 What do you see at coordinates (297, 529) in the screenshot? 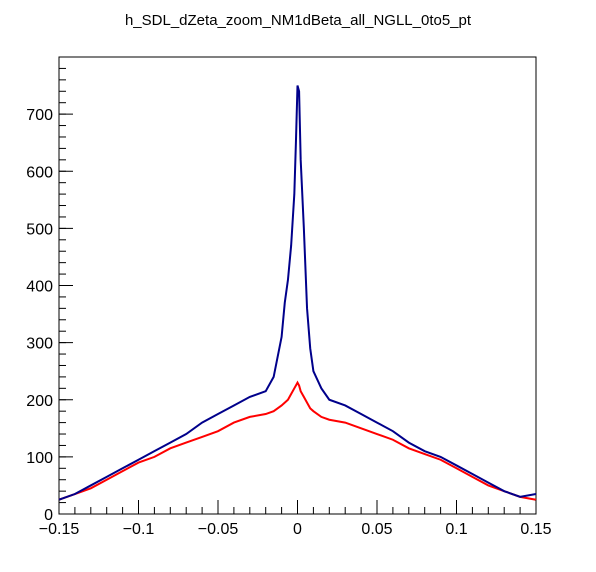
I see `x-tick-label: 0` at bounding box center [297, 529].